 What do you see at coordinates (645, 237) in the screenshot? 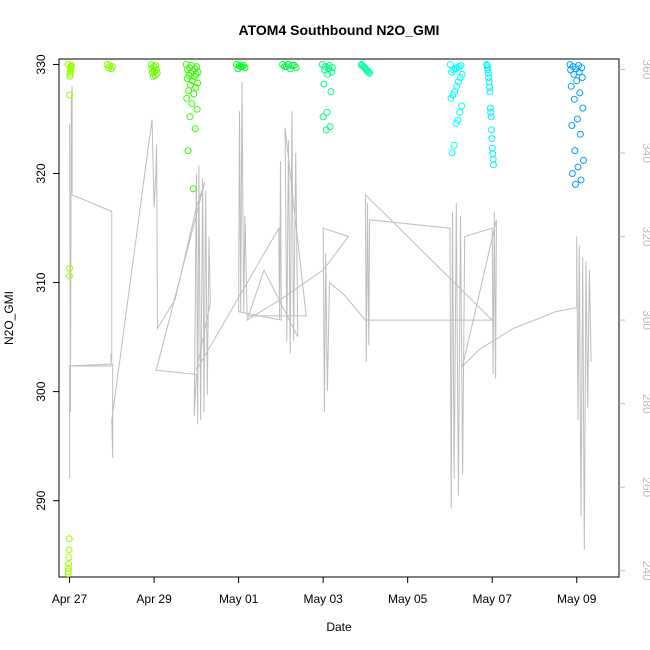
I see `y2-tick-label: 320` at bounding box center [645, 237].